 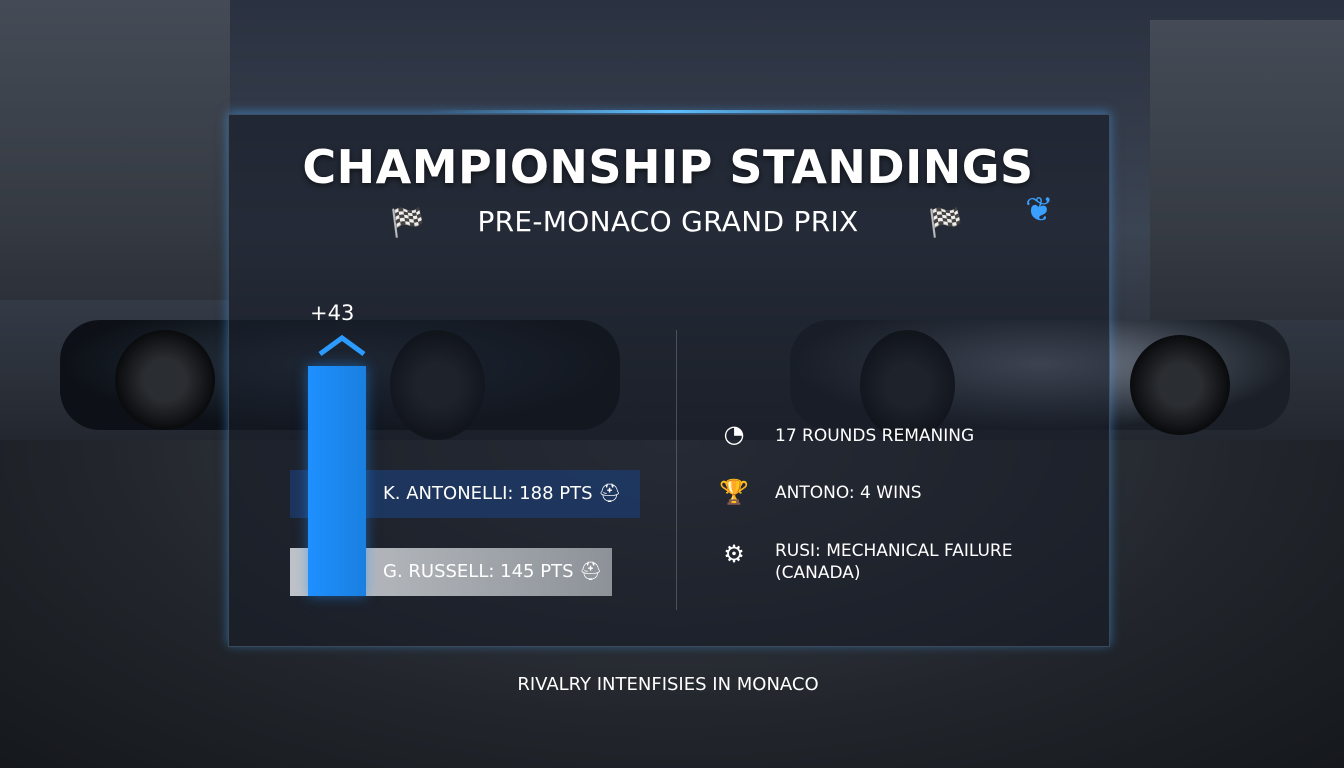 I want to click on panel-glow, so click(x=670, y=111).